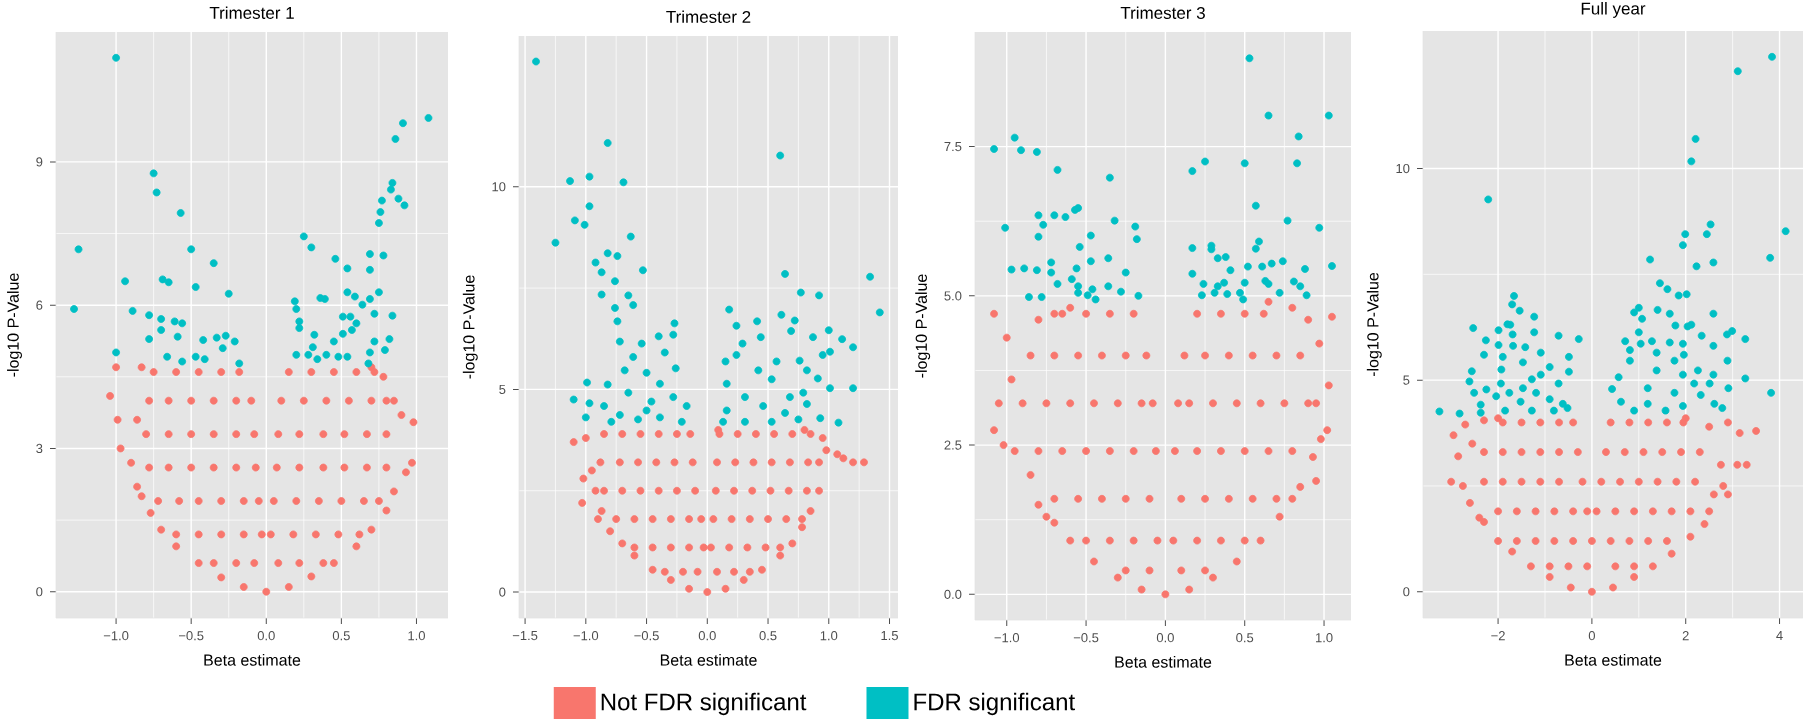 The height and width of the screenshot is (724, 1805). I want to click on y-tick-label: 6, so click(39, 305).